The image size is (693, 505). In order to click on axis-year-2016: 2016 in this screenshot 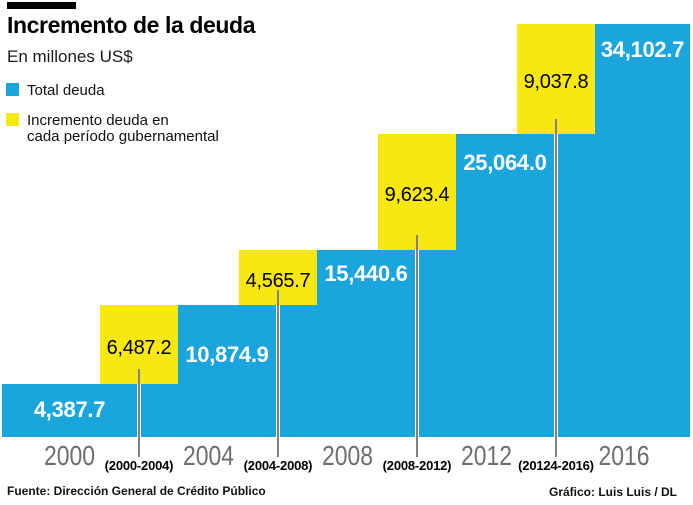, I will do `click(624, 455)`.